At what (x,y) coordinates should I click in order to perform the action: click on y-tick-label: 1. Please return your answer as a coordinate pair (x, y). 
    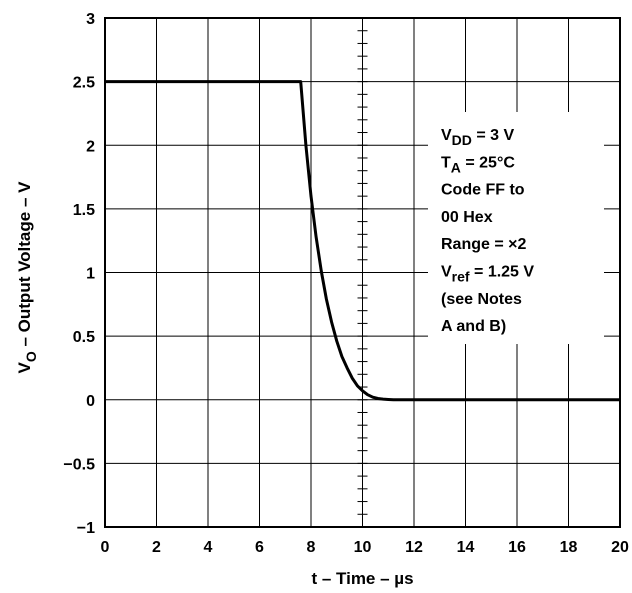
    Looking at the image, I should click on (90, 274).